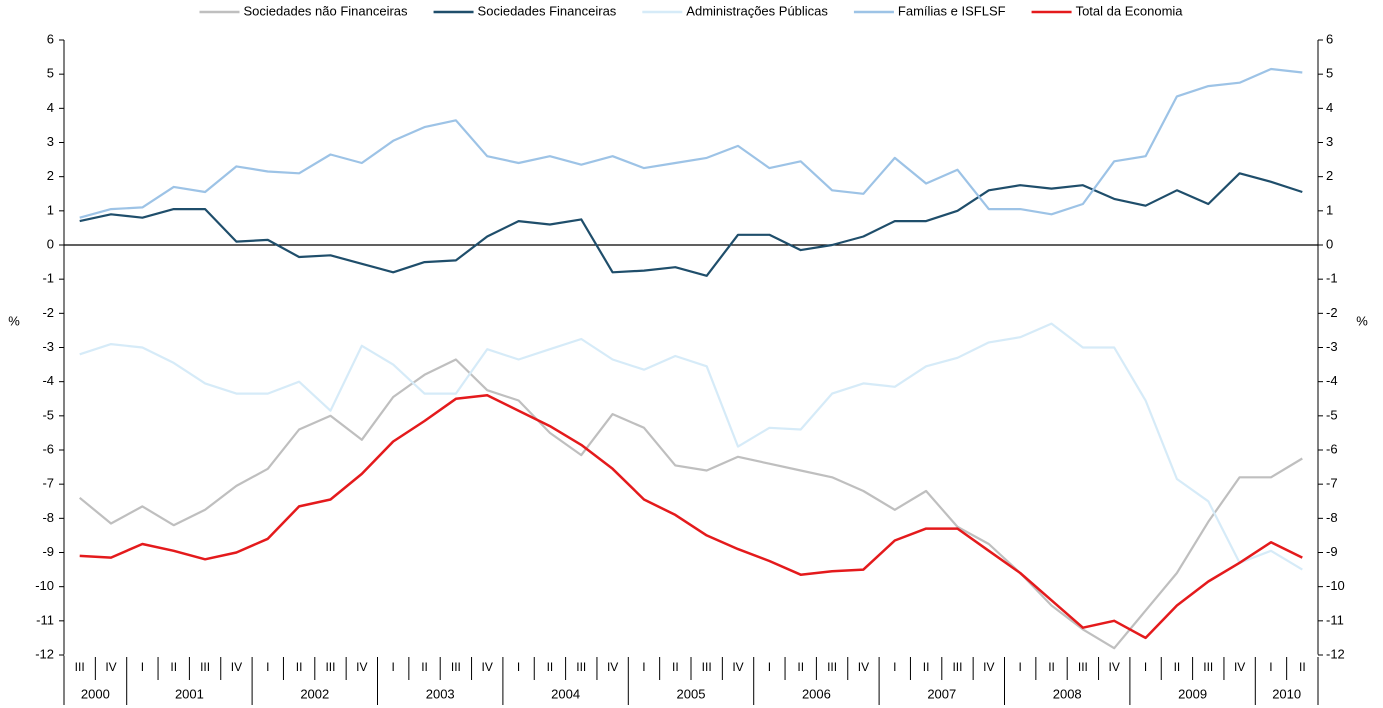 Image resolution: width=1383 pixels, height=708 pixels. I want to click on y-tick-label: -4, so click(48, 380).